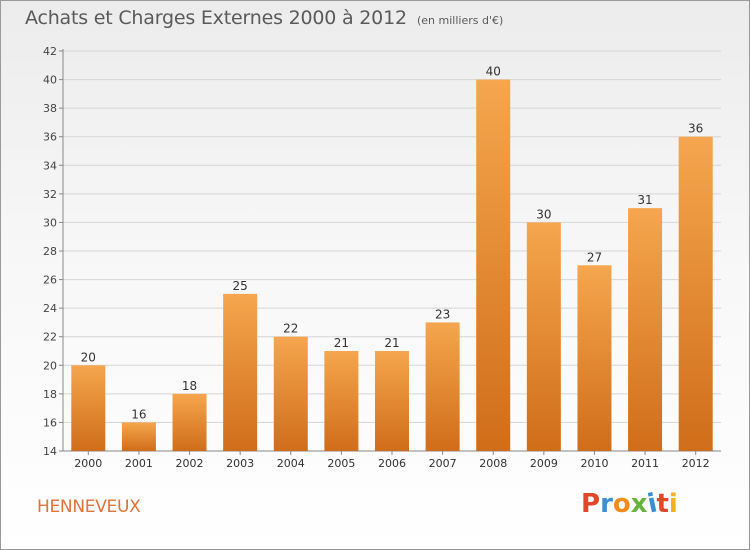  Describe the element at coordinates (493, 463) in the screenshot. I see `x-tick-label: 2008` at that location.